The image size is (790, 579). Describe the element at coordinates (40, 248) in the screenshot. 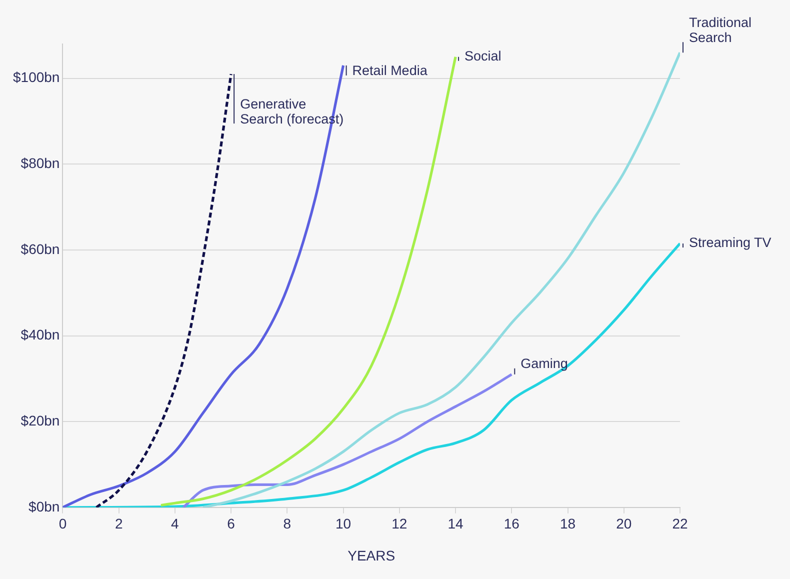

I see `y-tick-label: $60bn` at that location.